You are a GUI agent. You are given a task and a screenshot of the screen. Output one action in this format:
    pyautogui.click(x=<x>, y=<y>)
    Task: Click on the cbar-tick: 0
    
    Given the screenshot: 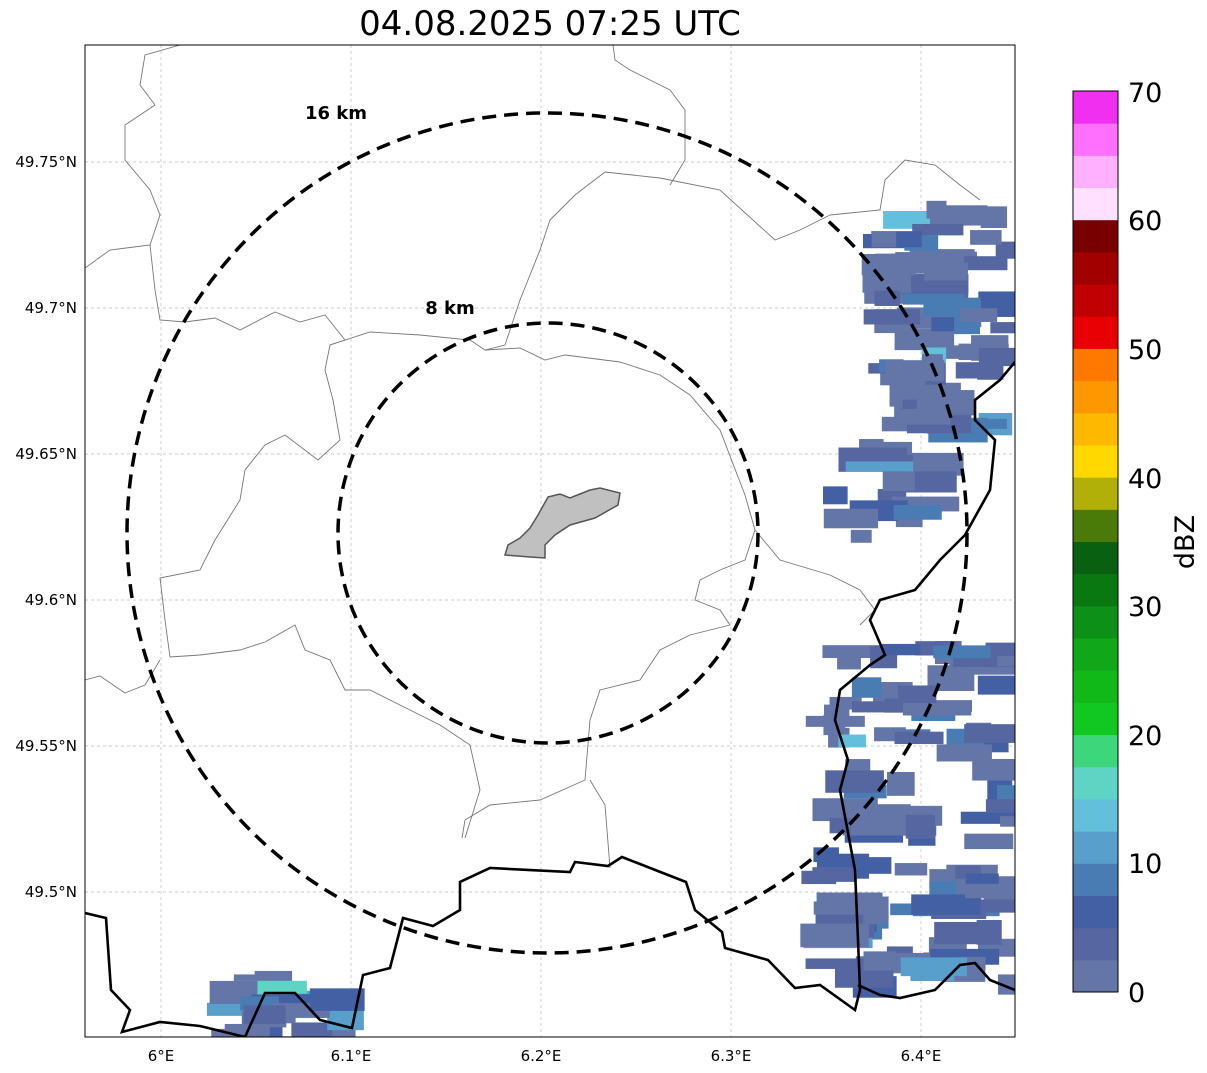 What is the action you would take?
    pyautogui.click(x=1136, y=993)
    